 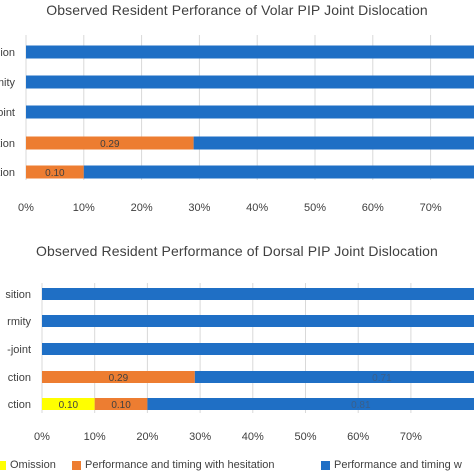 What do you see at coordinates (84, 208) in the screenshot?
I see `chart-1-x-tick-label: 10%` at bounding box center [84, 208].